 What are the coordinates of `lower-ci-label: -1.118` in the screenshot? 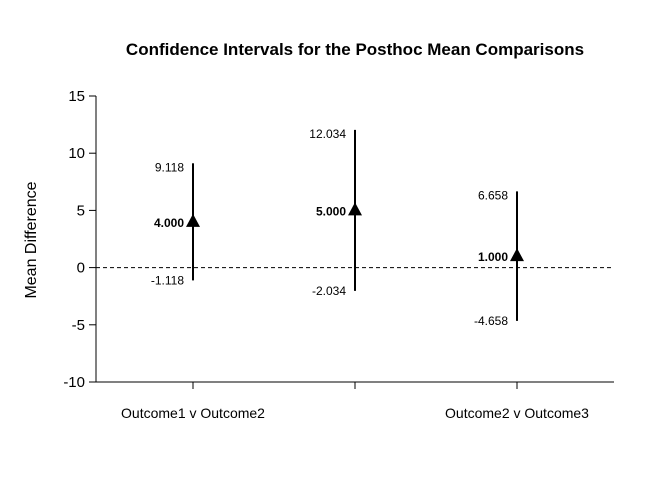 It's located at (167, 280).